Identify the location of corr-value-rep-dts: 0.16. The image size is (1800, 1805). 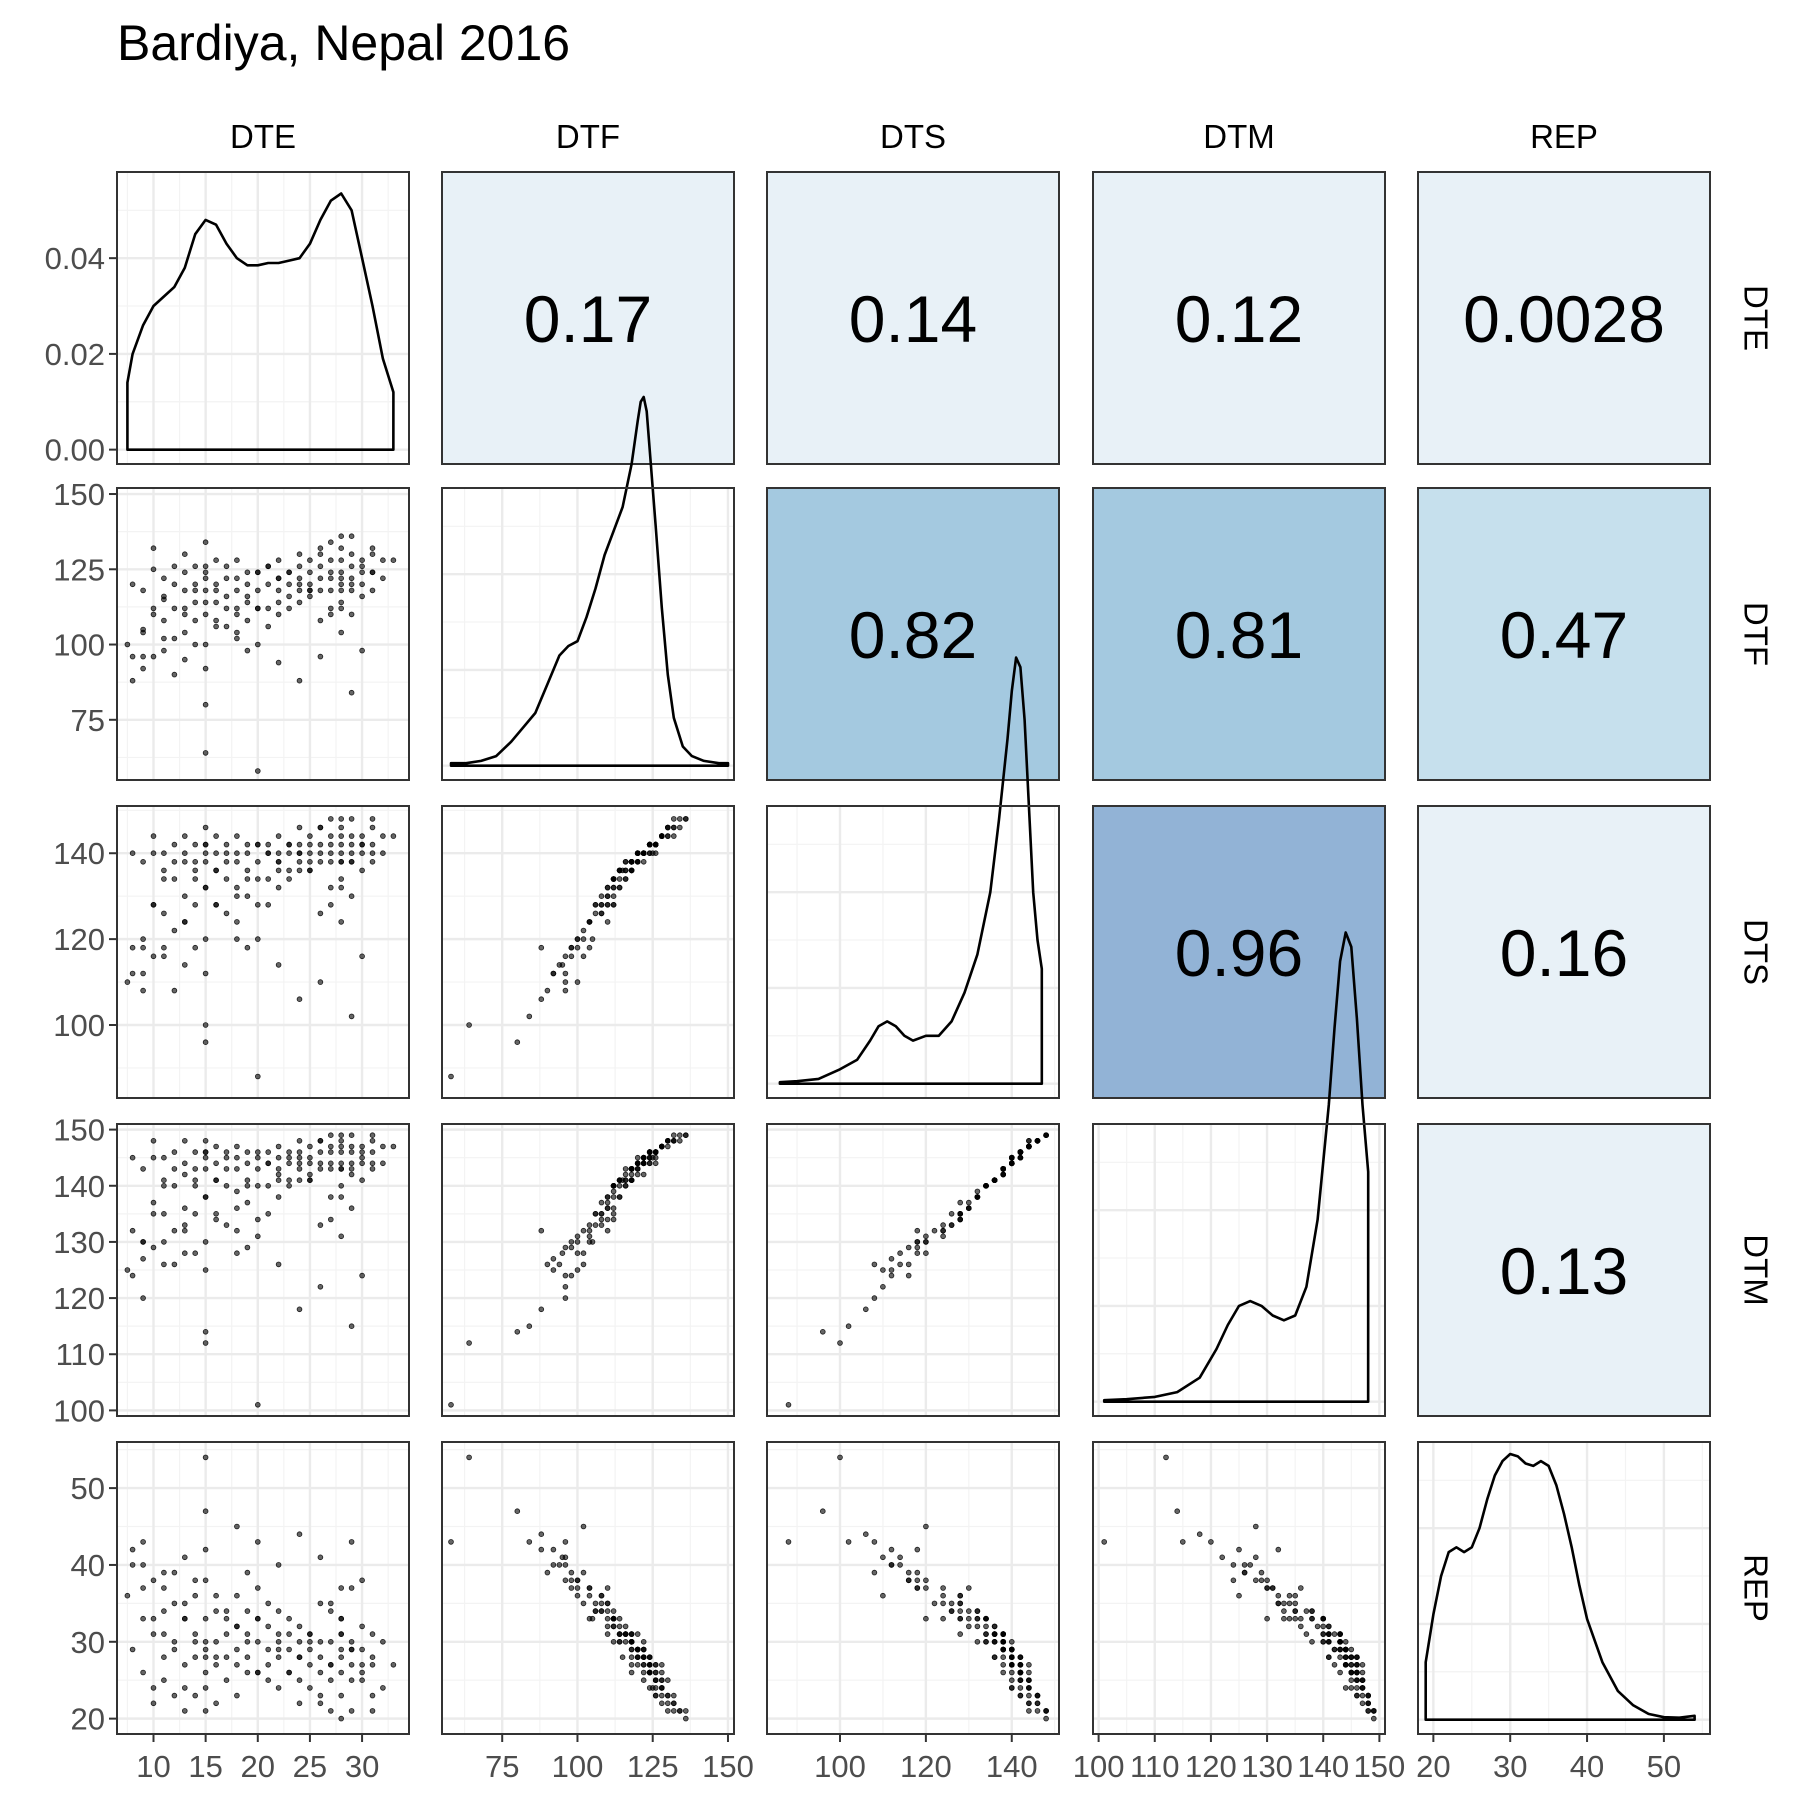
(1564, 953).